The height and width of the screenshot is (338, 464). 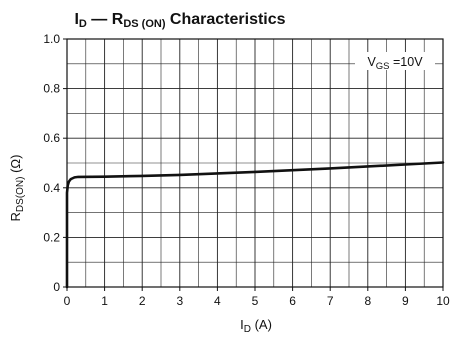 I want to click on annotation-background, so click(x=395, y=61).